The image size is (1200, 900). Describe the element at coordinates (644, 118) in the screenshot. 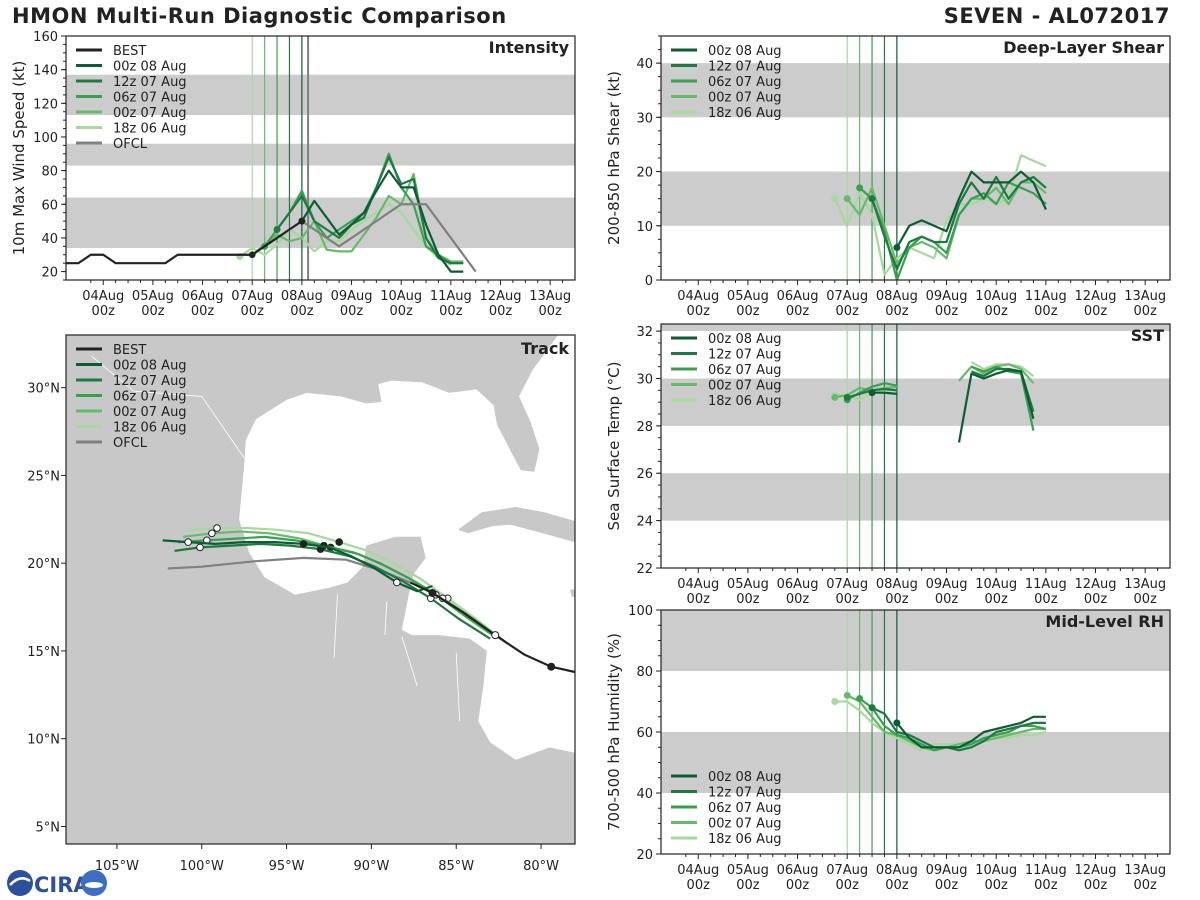

I see `shear-ytick-label: 30` at that location.